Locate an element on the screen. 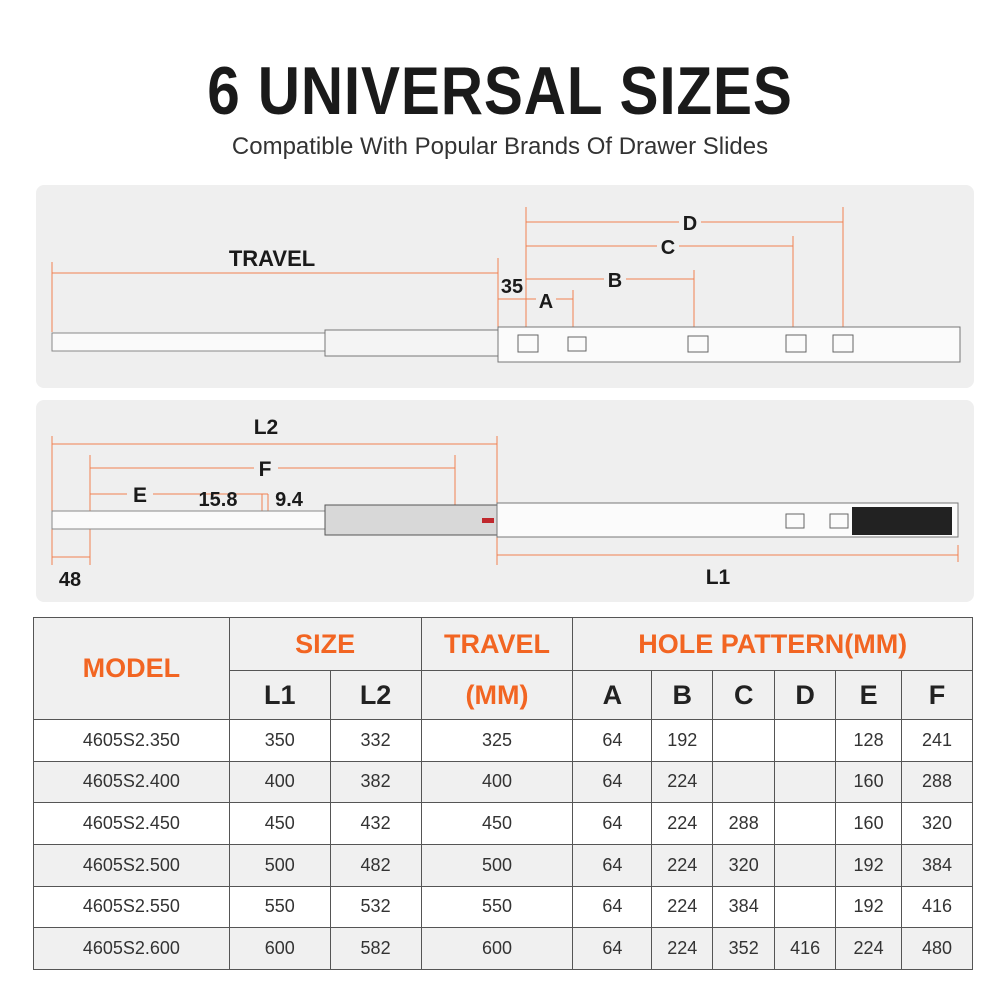 This screenshot has height=1000, width=1000. table-cell: 4605S2.600 is located at coordinates (131, 948).